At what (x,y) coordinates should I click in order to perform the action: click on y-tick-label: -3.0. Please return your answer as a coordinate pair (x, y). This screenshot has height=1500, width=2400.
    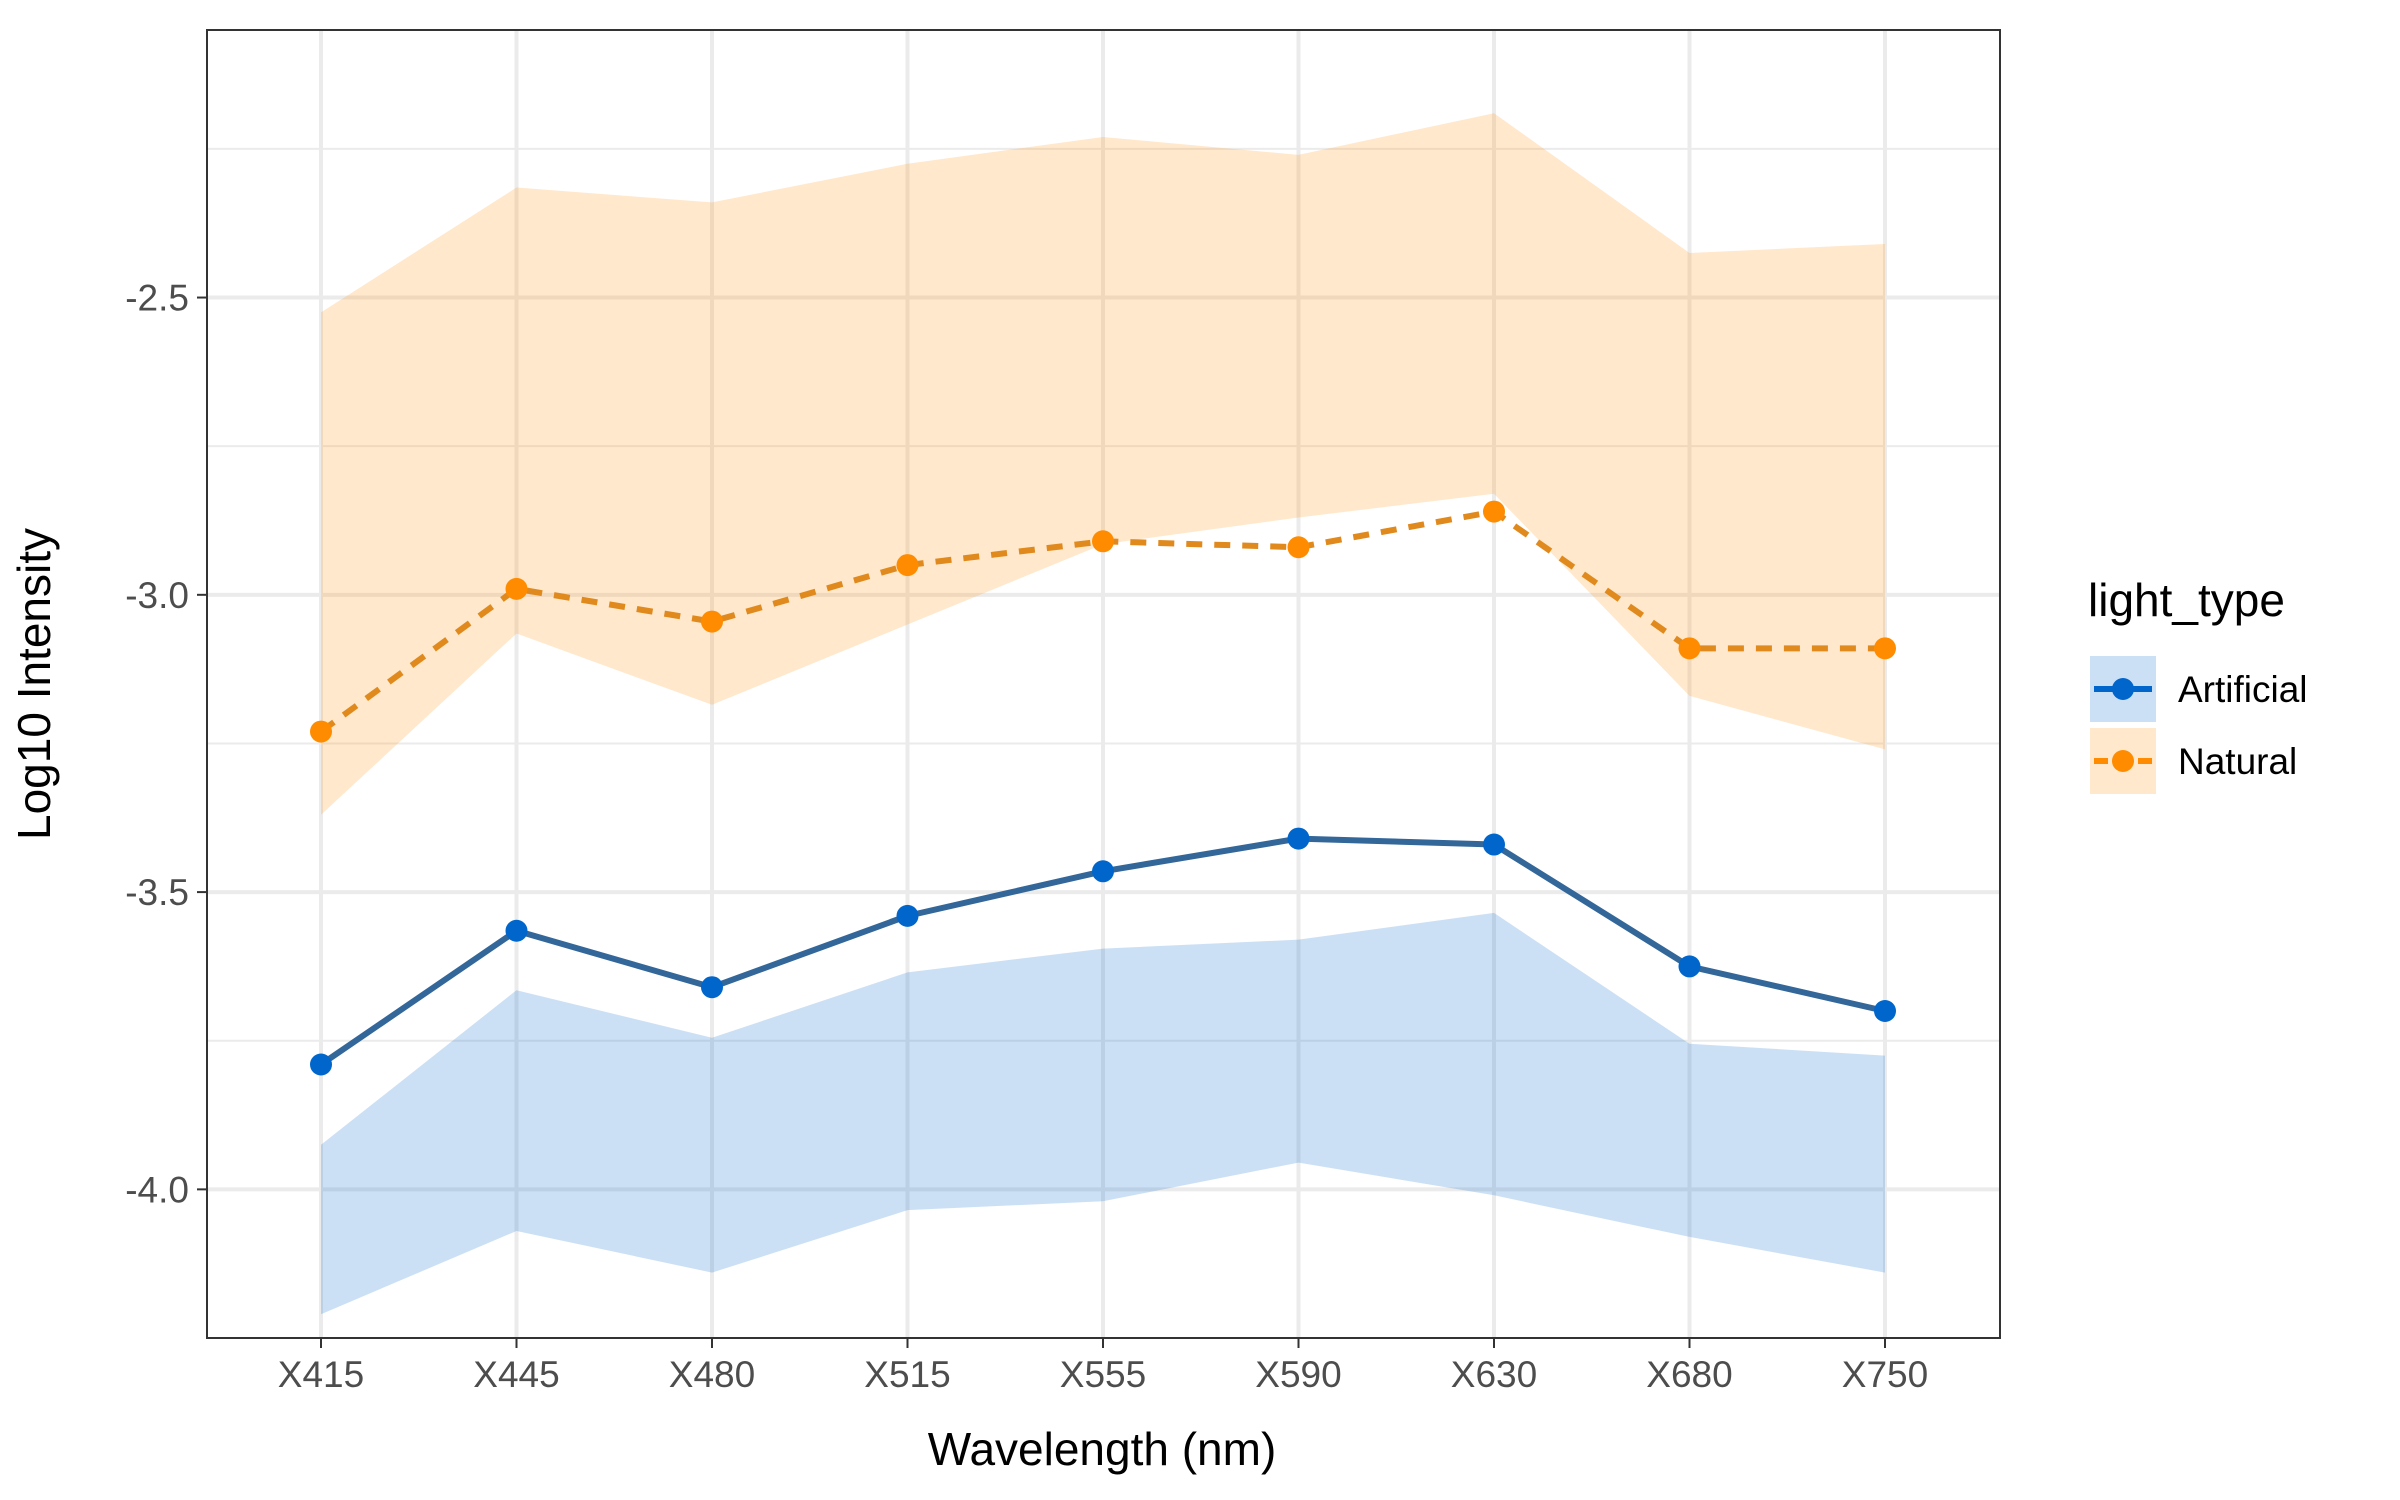
    Looking at the image, I should click on (157, 595).